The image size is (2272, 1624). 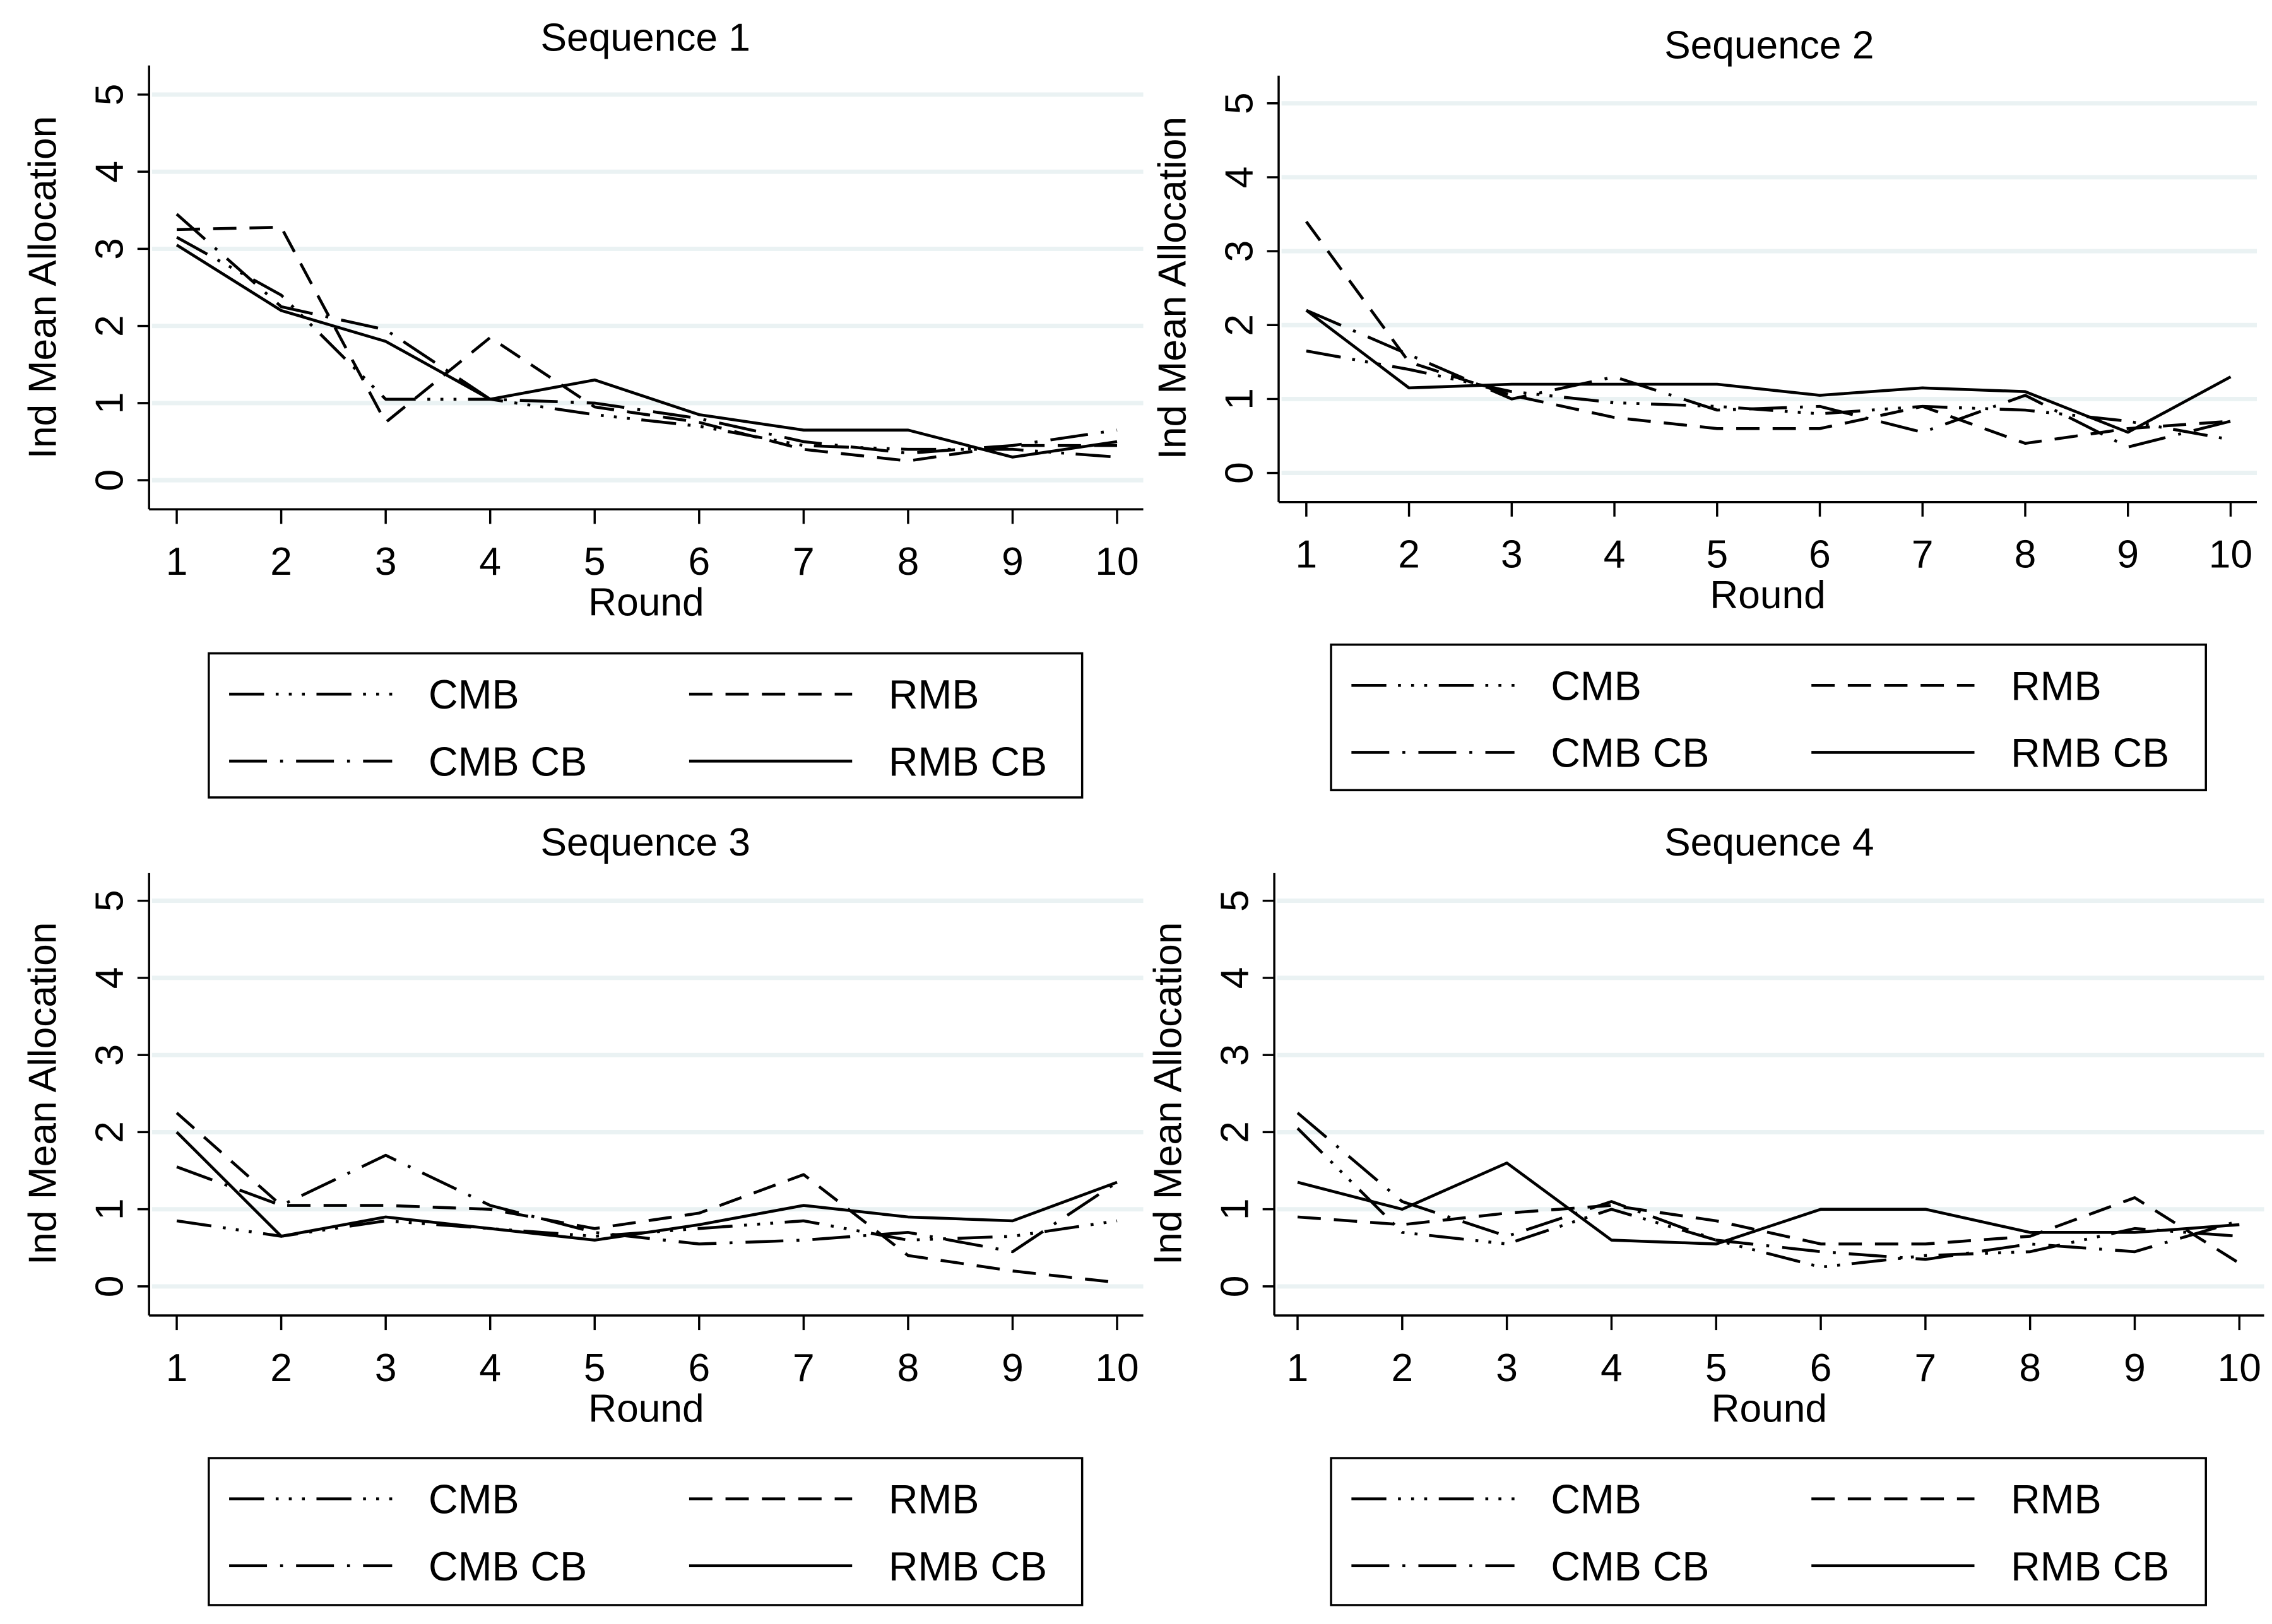 What do you see at coordinates (645, 842) in the screenshot?
I see `panel-title: Sequence 3` at bounding box center [645, 842].